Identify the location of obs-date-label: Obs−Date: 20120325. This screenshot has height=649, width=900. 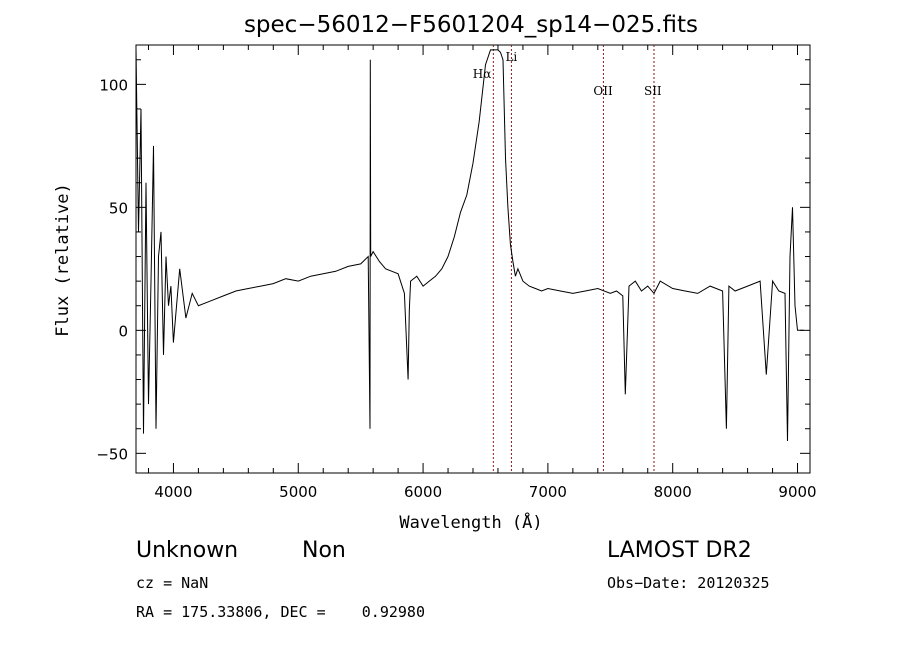
(688, 583).